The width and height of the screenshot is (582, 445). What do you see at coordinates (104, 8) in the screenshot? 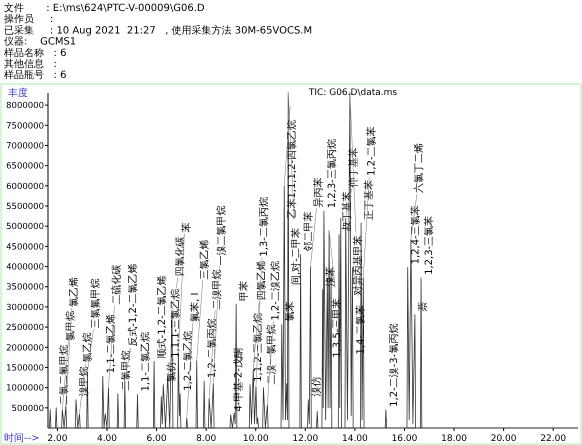
I see `text: 文件 : E:\ms\624\PTC-V-00009\G06.D` at bounding box center [104, 8].